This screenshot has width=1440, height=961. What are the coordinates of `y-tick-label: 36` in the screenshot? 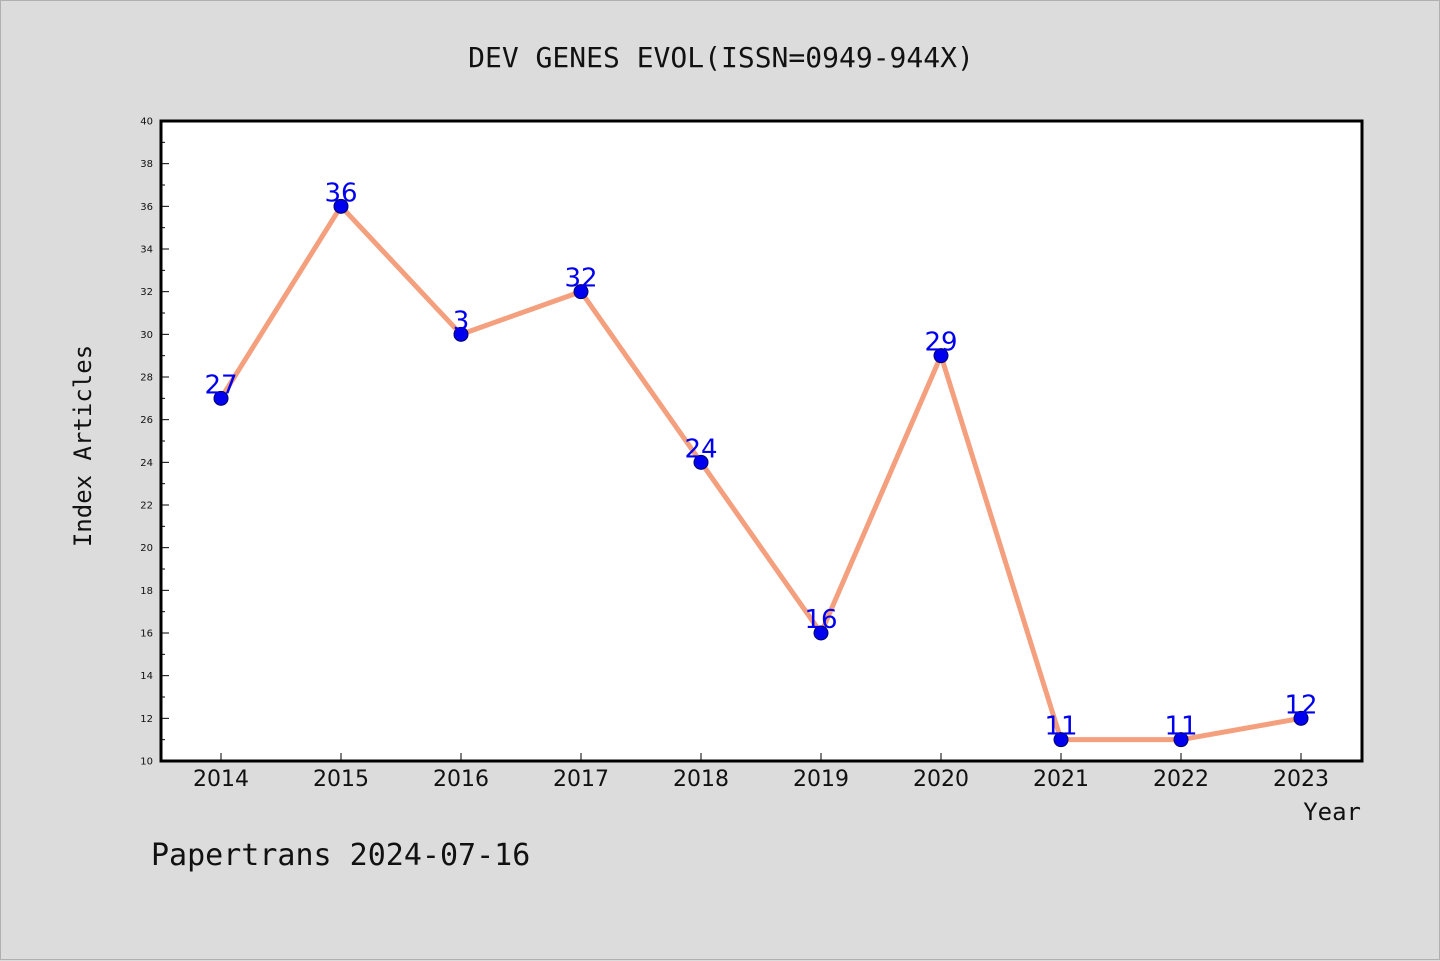 It's located at (146, 207).